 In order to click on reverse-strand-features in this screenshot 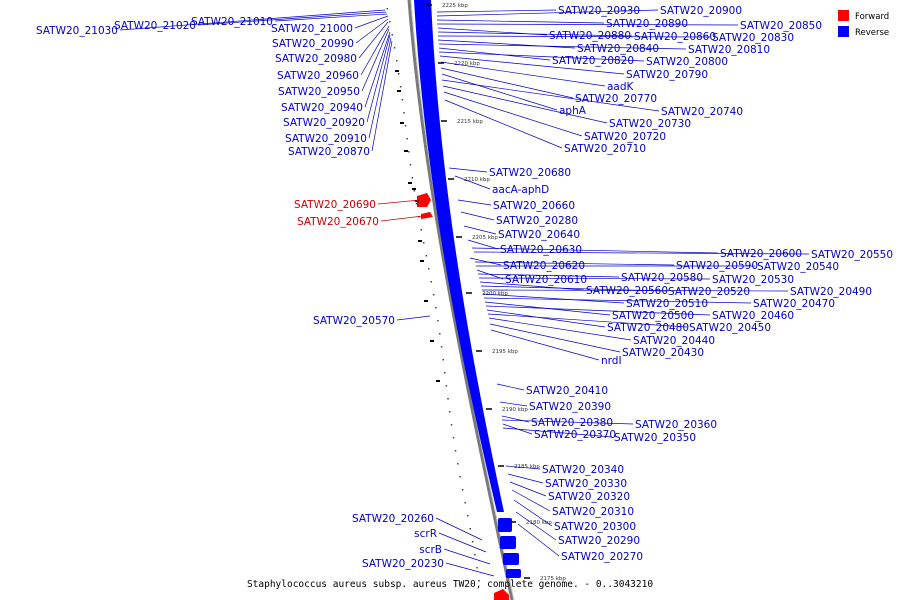, I will do `click(459, 256)`.